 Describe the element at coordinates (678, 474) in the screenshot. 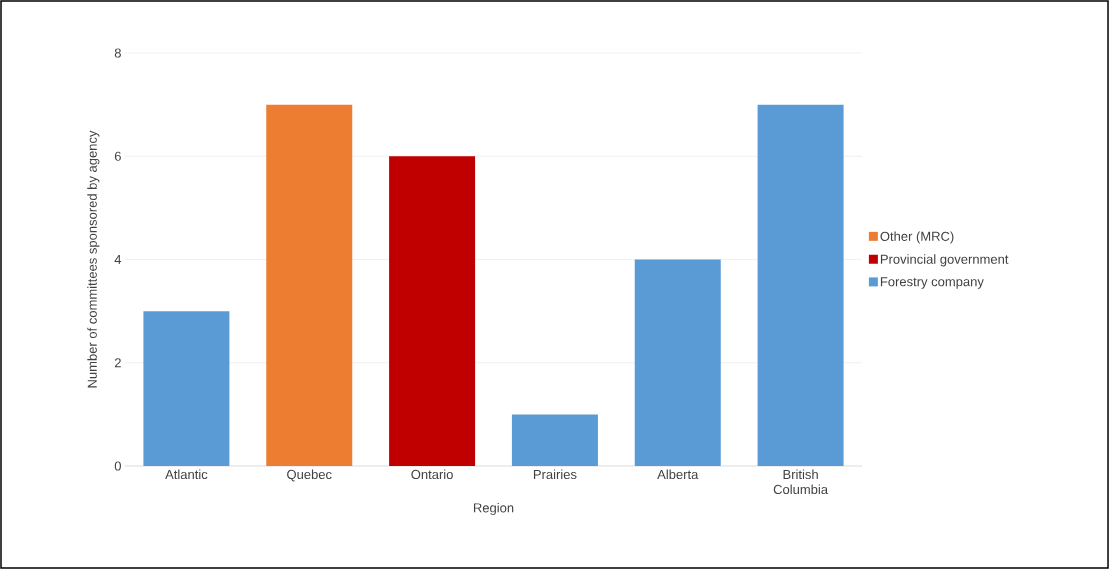

I see `x-tick-label: Alberta` at that location.